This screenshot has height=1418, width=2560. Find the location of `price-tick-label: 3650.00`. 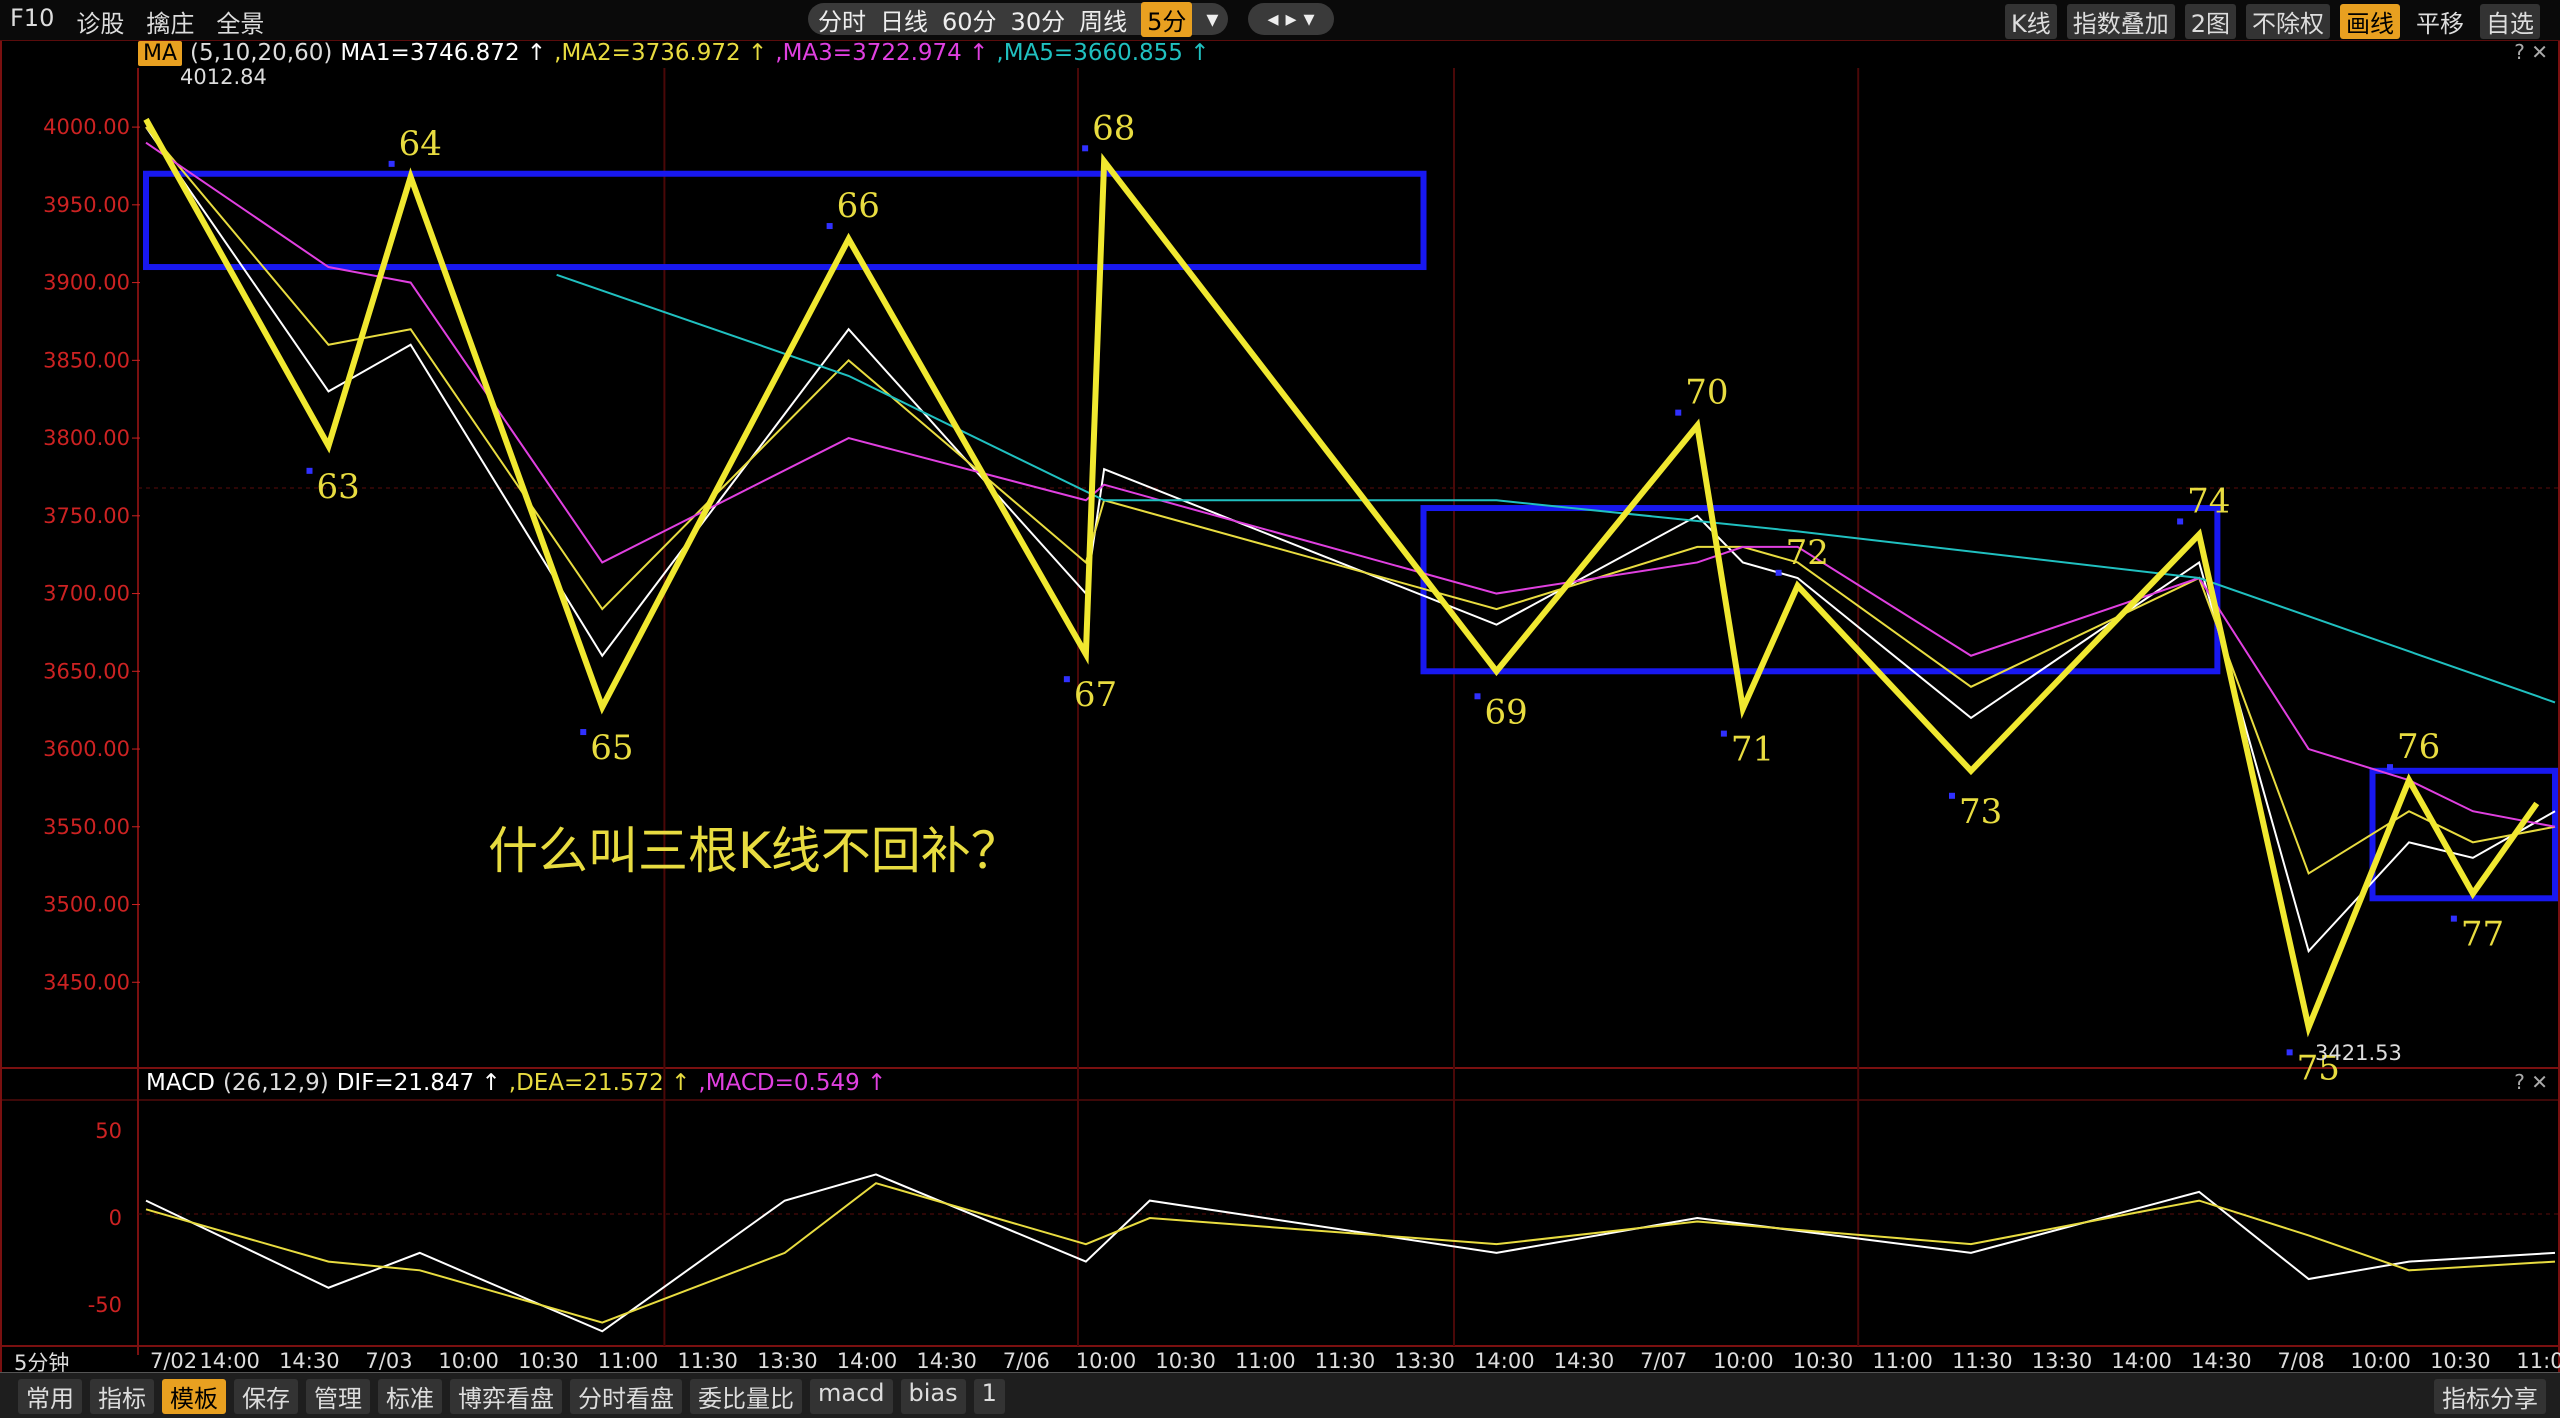

price-tick-label: 3650.00 is located at coordinates (86, 671).